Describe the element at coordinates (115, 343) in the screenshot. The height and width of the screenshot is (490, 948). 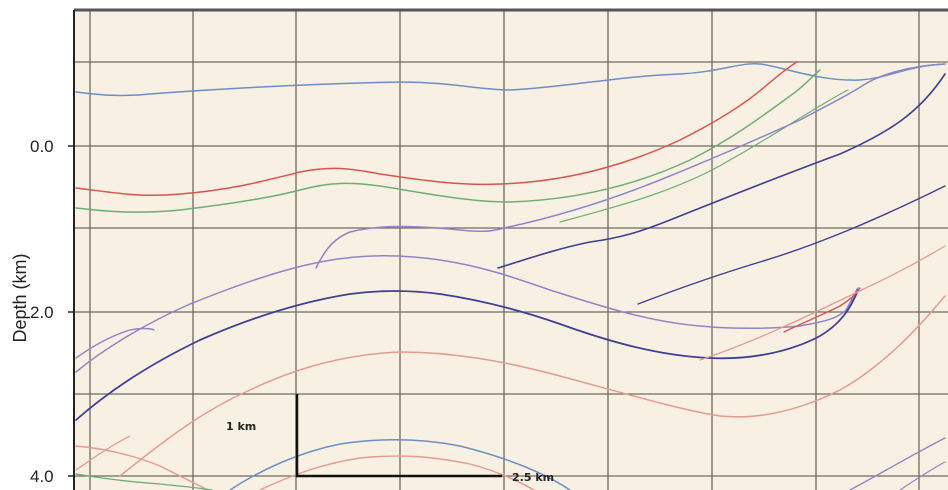
I see `horizon-purple-stub-left` at that location.